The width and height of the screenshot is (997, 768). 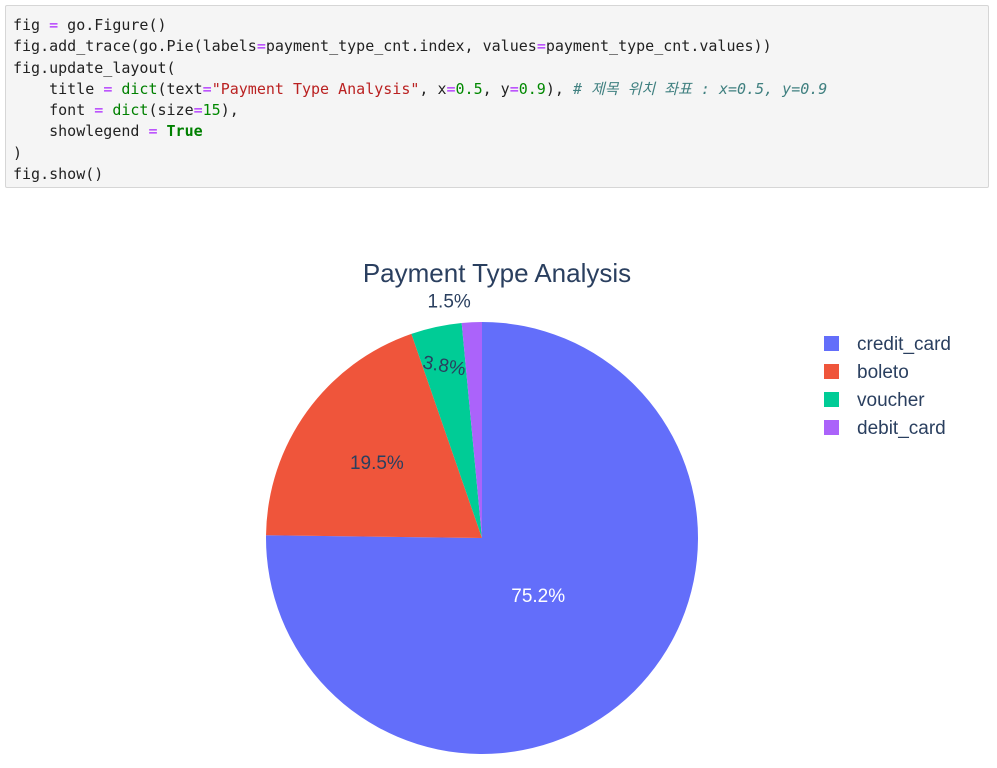 What do you see at coordinates (211, 110) in the screenshot?
I see `code-token: 15` at bounding box center [211, 110].